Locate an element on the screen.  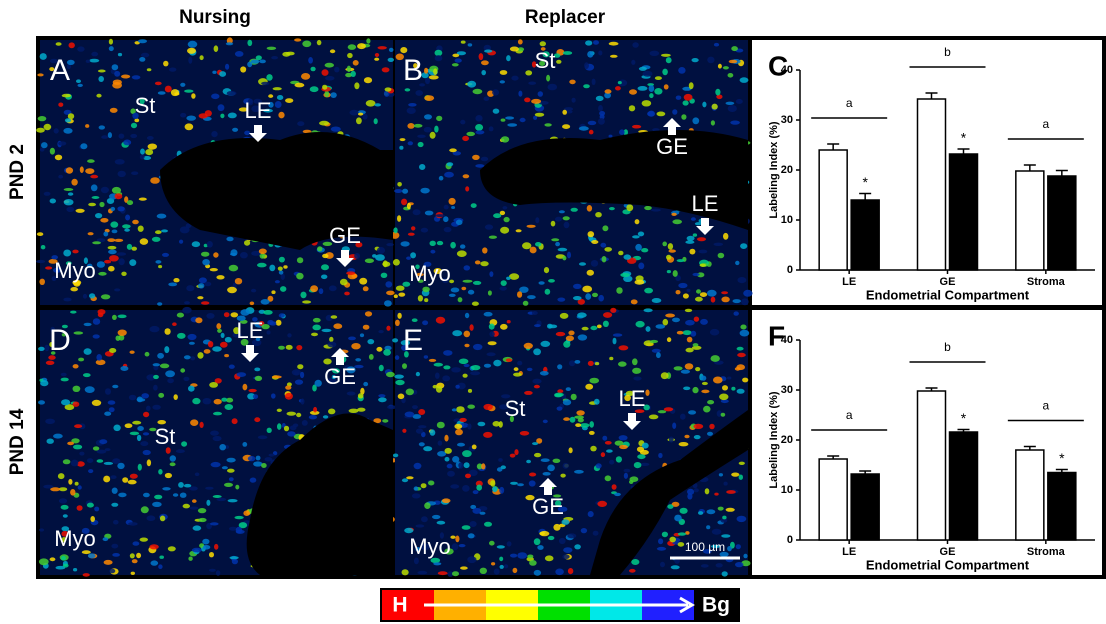
tissue-label: Myo is located at coordinates (430, 546).